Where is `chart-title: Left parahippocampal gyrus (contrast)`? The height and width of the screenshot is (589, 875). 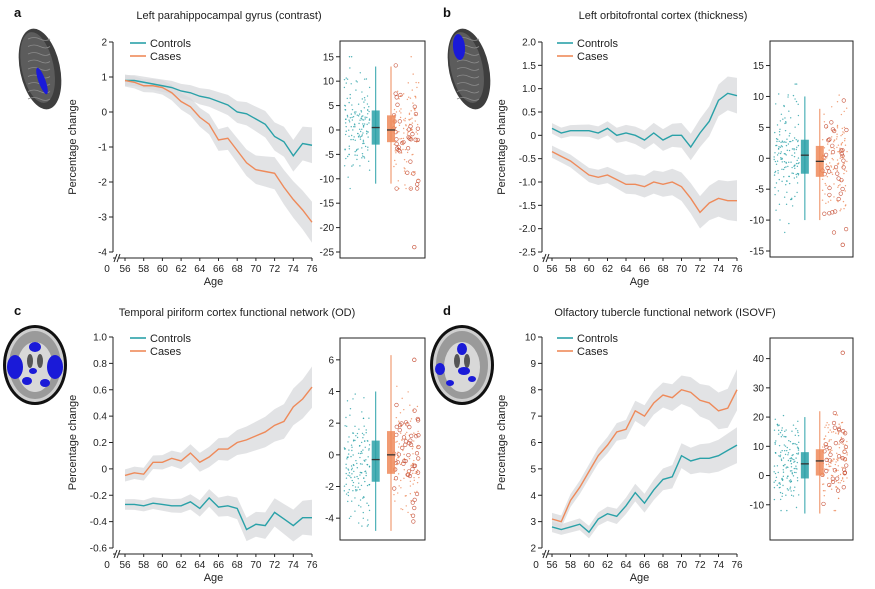 chart-title: Left parahippocampal gyrus (contrast) is located at coordinates (228, 16).